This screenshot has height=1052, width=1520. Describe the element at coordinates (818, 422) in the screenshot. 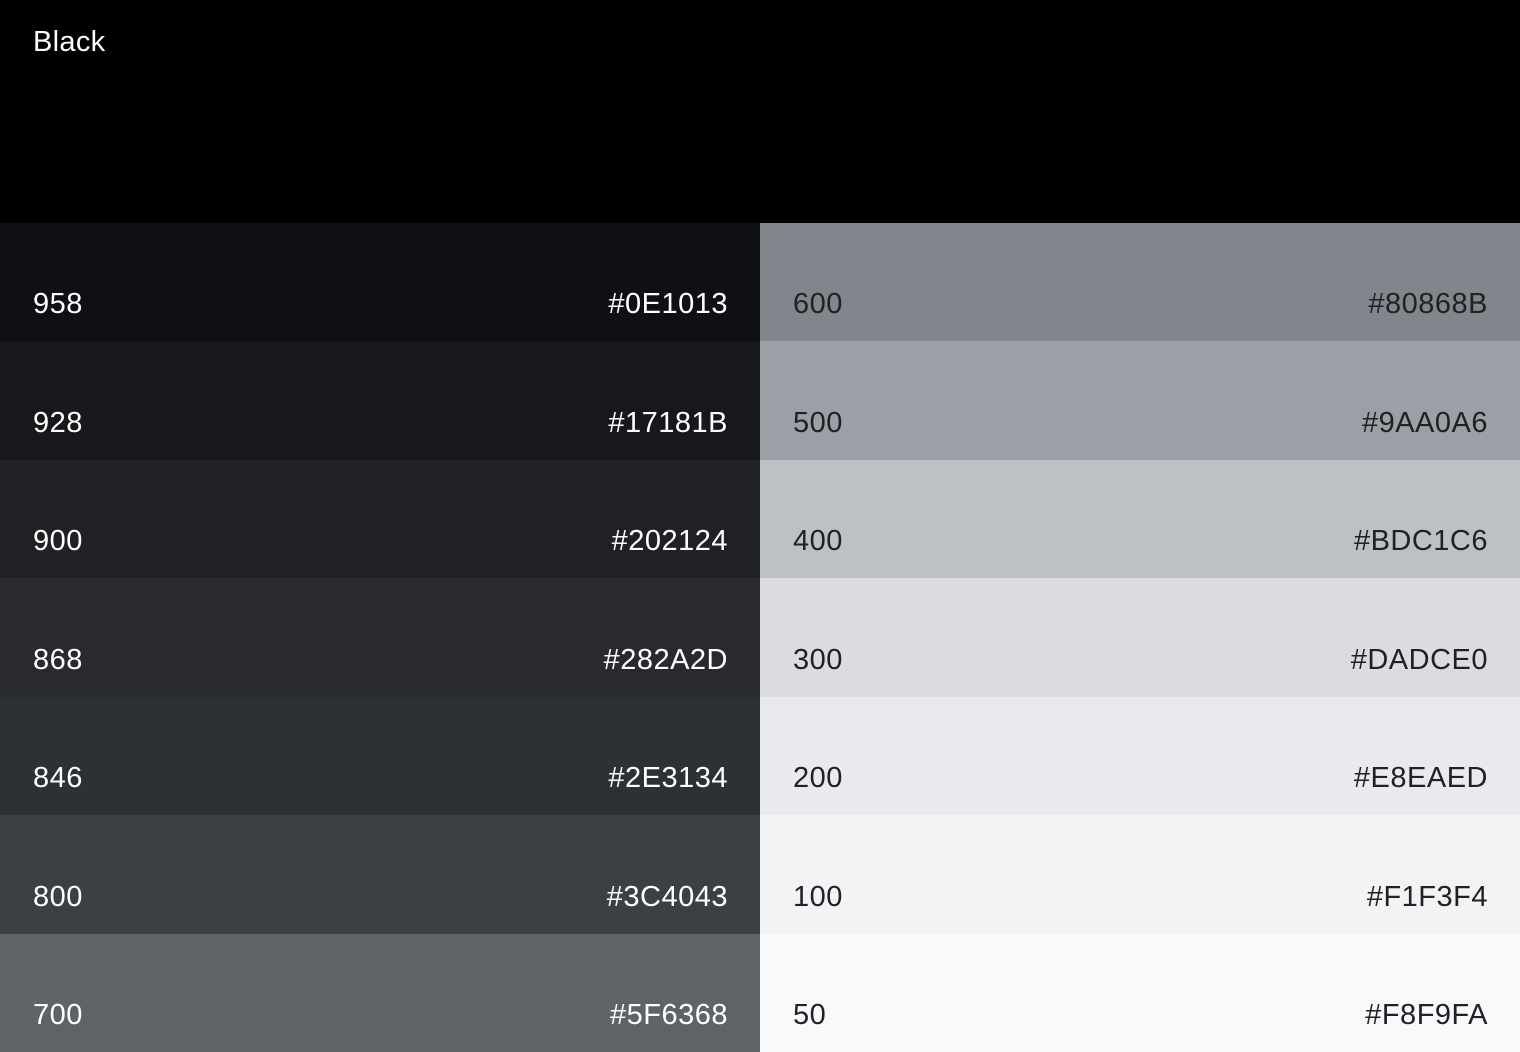

I see `swatch-tone-label: 500` at that location.